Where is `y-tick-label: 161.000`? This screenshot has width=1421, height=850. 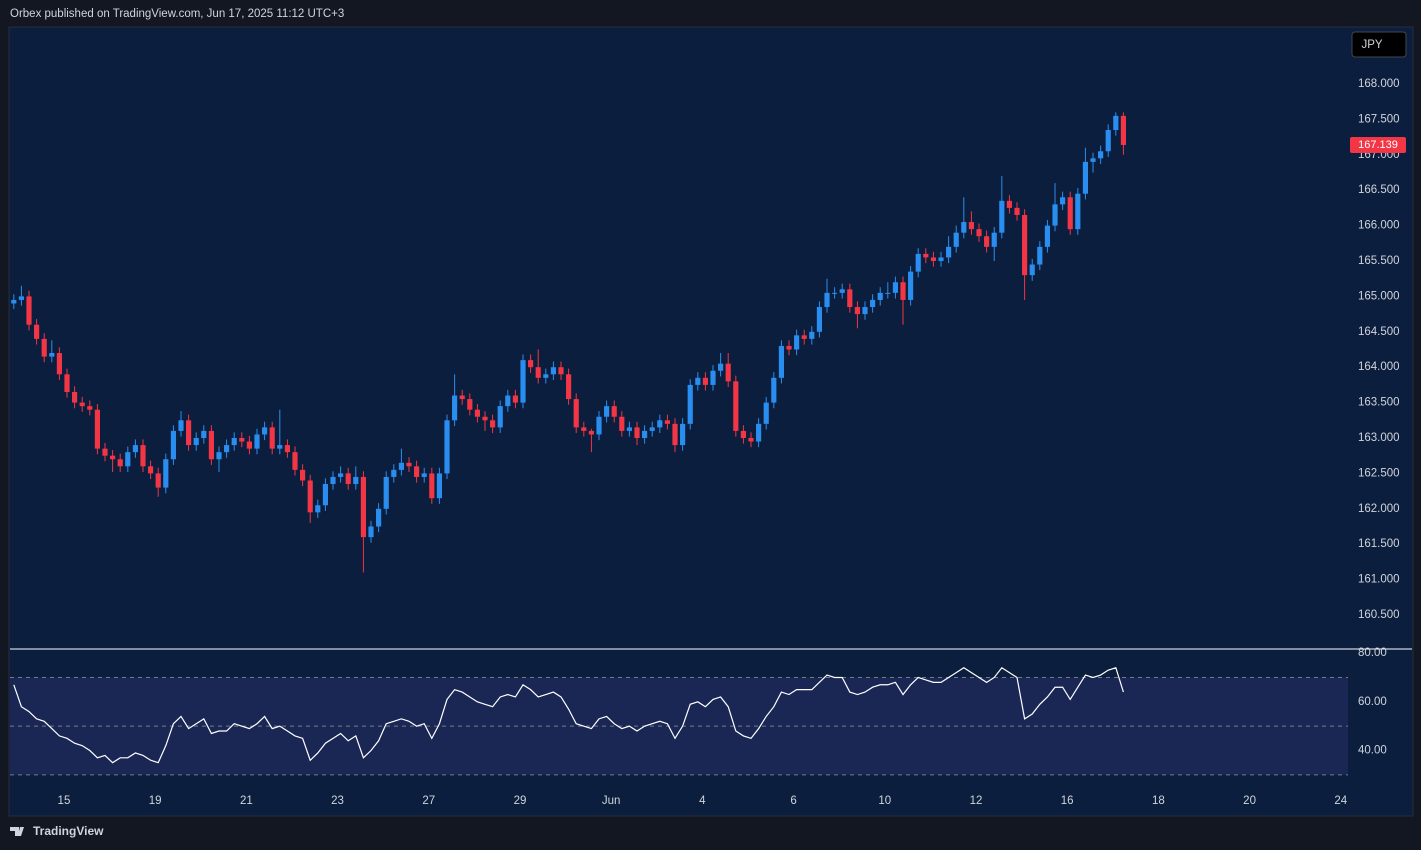
y-tick-label: 161.000 is located at coordinates (1379, 580).